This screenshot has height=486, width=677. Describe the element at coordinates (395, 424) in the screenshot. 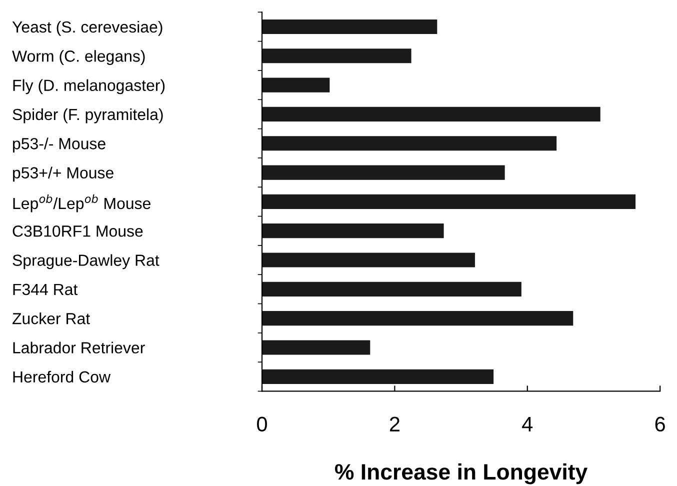

I see `x-tick-label: 2` at that location.